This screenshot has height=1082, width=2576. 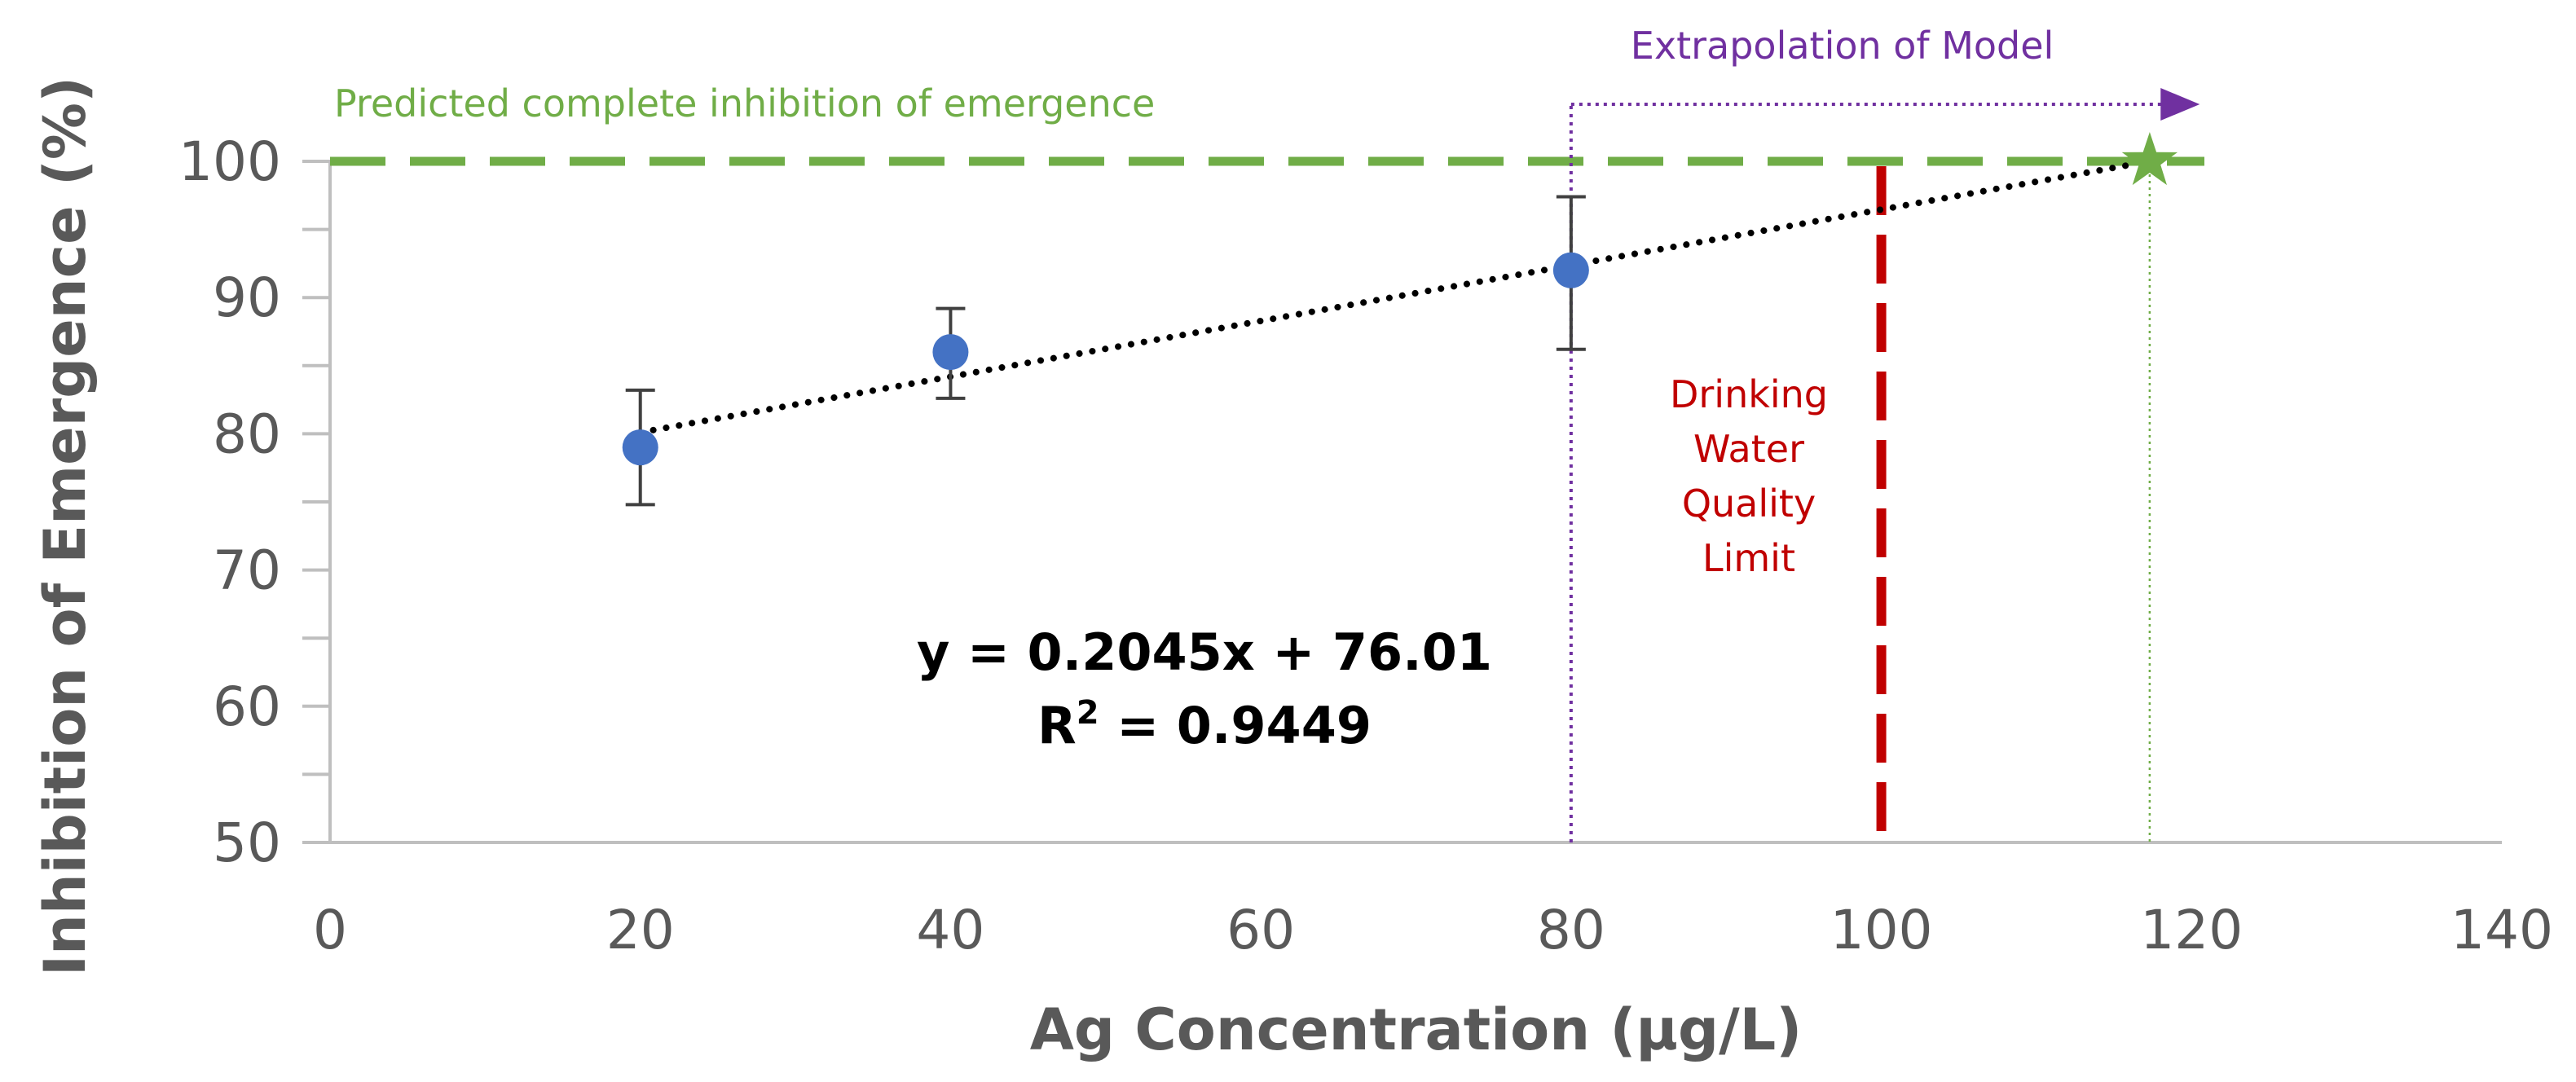 What do you see at coordinates (1204, 652) in the screenshot?
I see `trendline-equation: y = 0.2045x + 76.01` at bounding box center [1204, 652].